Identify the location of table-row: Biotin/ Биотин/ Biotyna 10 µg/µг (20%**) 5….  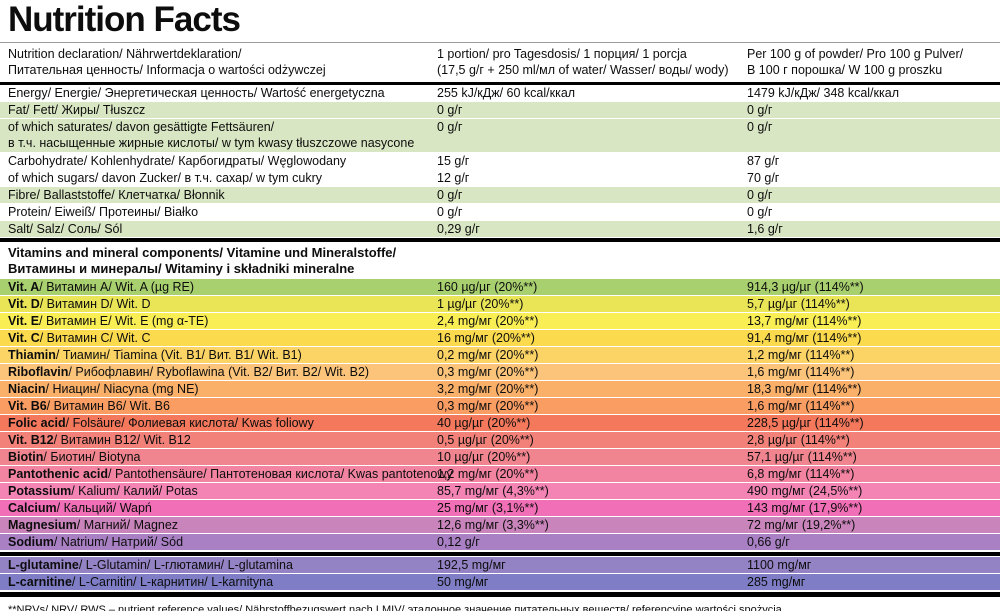
(500, 457).